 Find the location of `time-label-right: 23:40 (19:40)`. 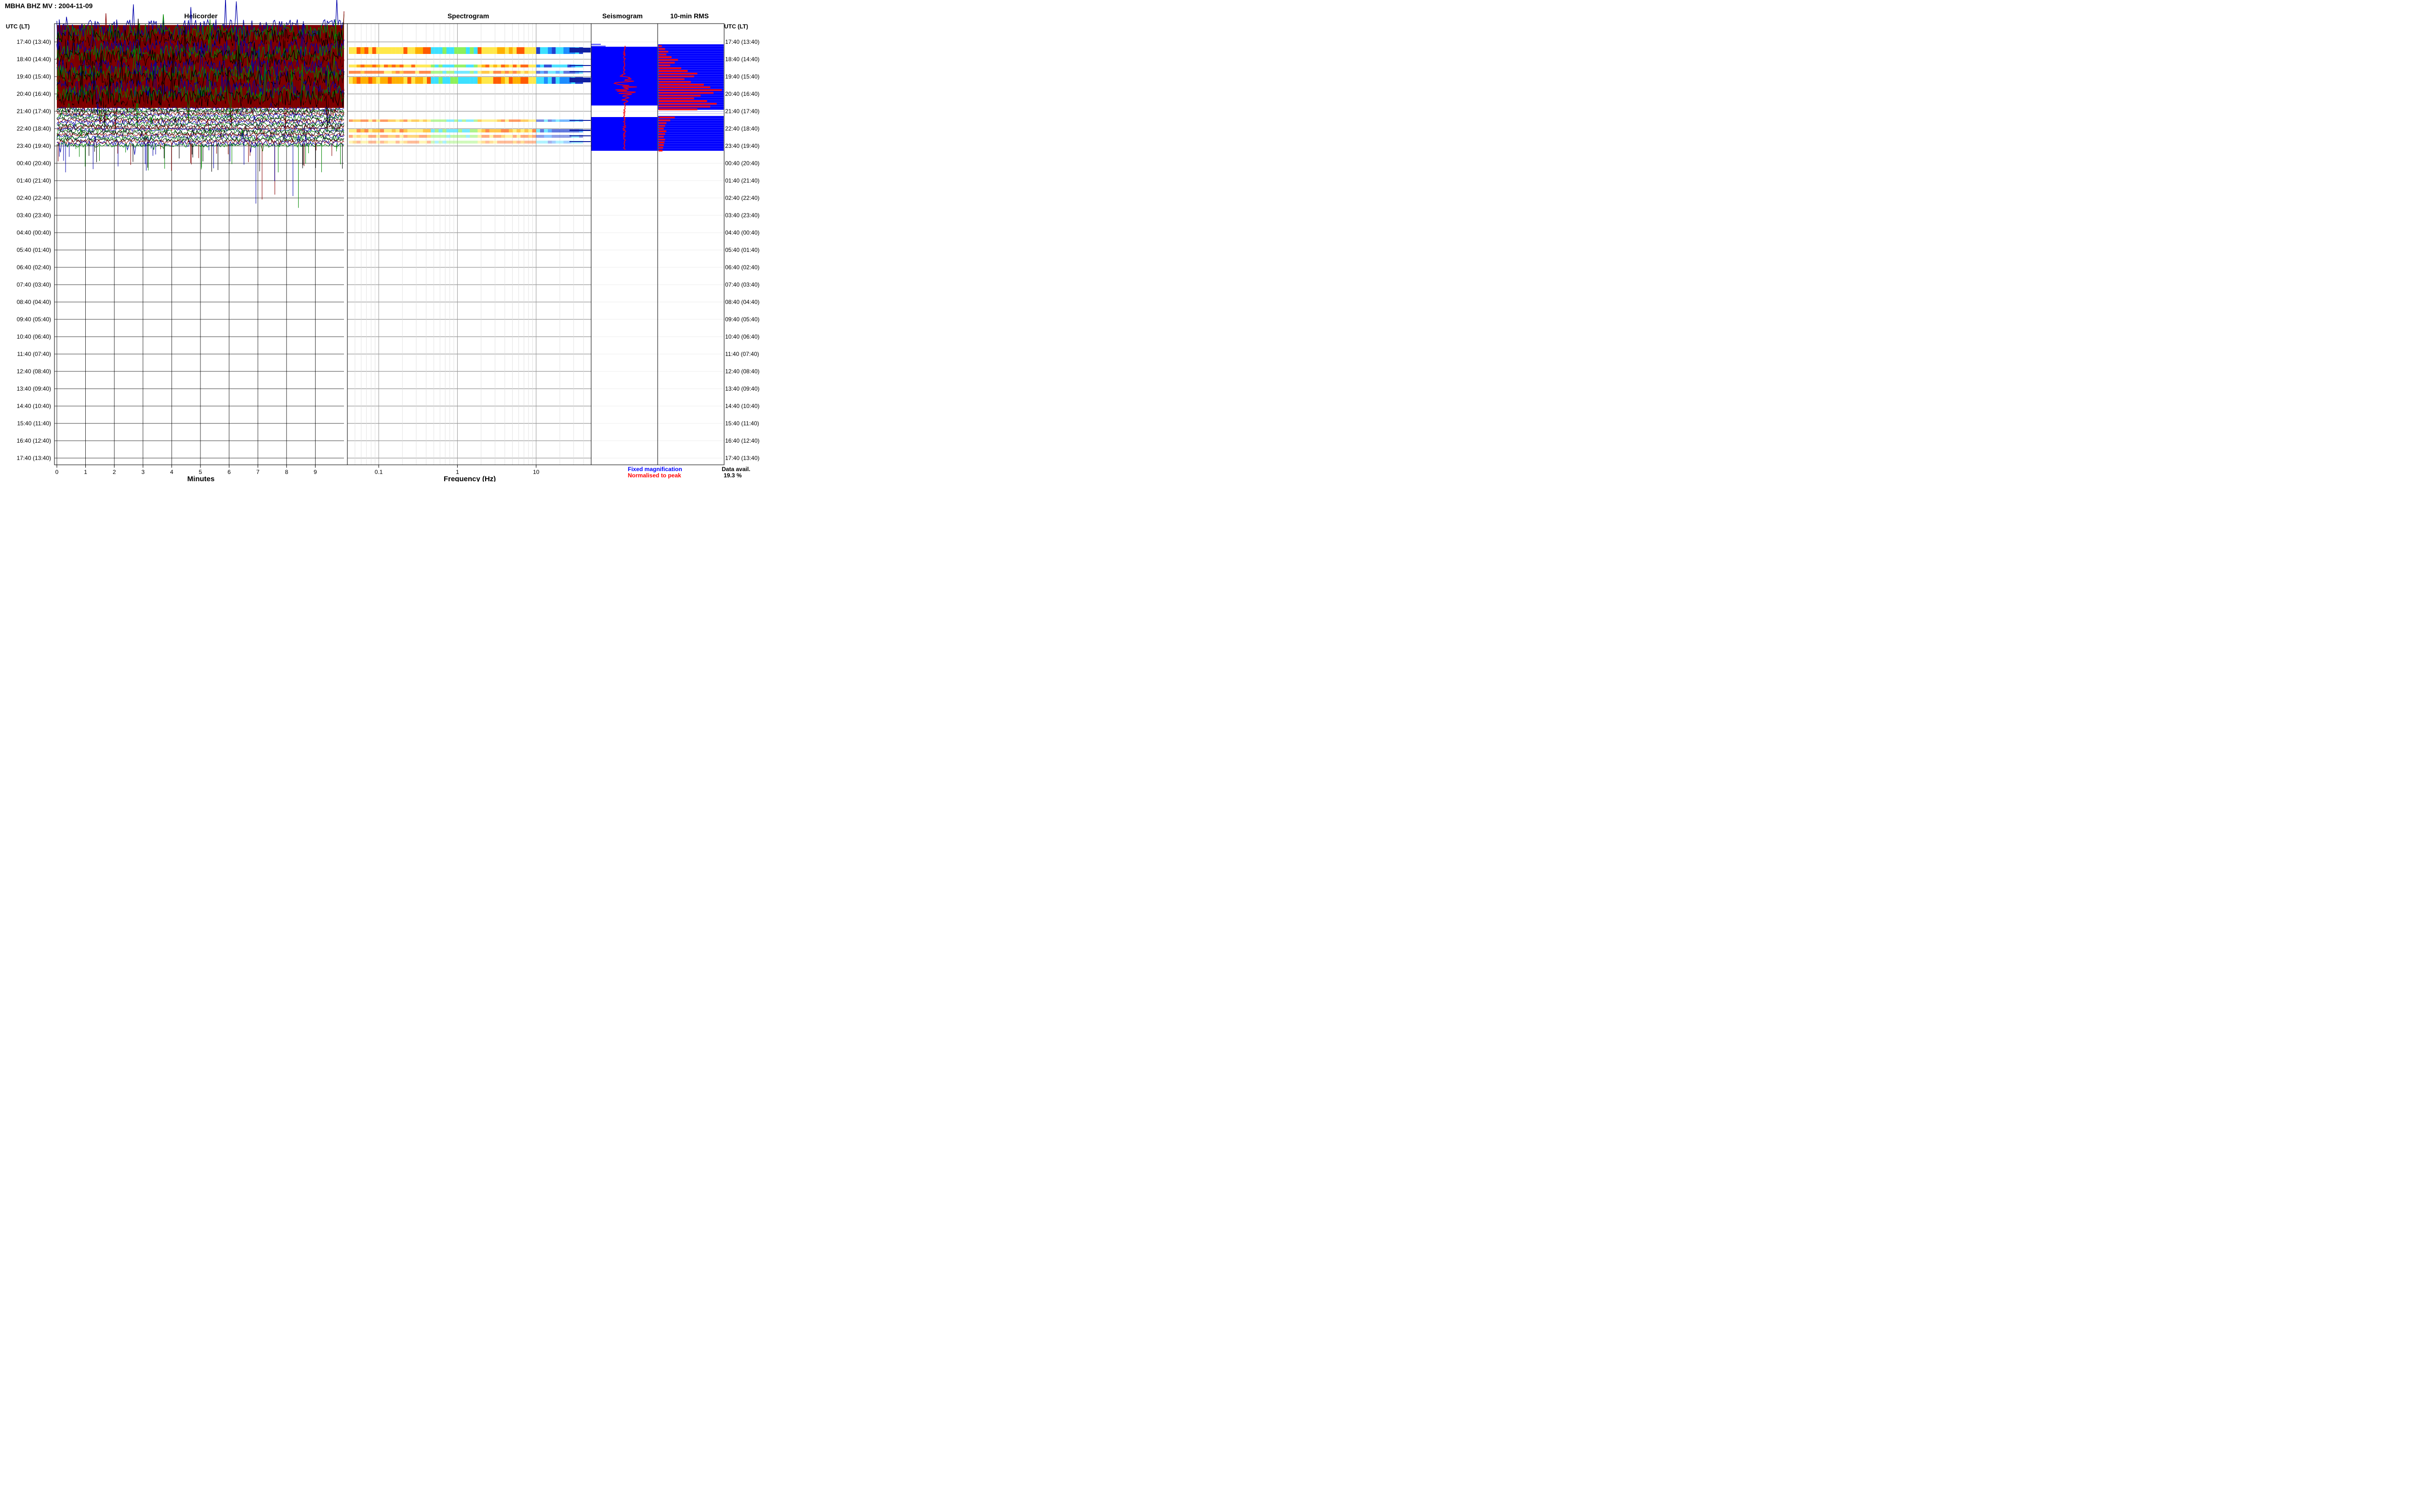

time-label-right: 23:40 (19:40) is located at coordinates (742, 146).